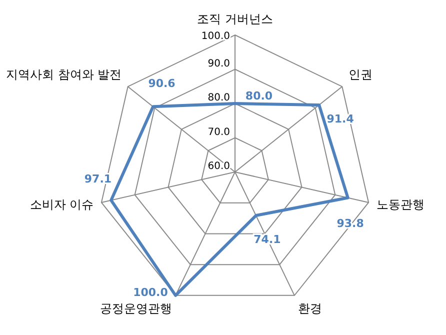  I want to click on y-tick-label: 60.0, so click(219, 166).